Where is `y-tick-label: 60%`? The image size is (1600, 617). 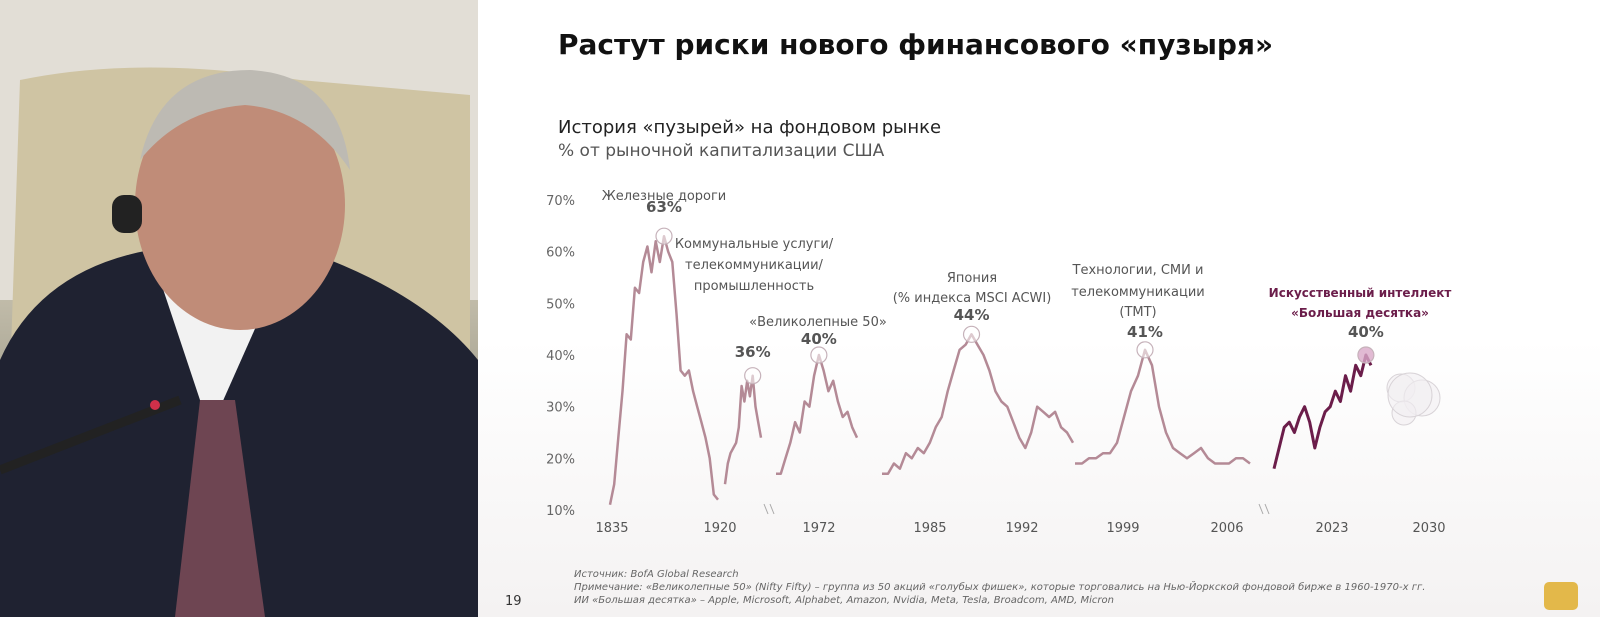 y-tick-label: 60% is located at coordinates (560, 253).